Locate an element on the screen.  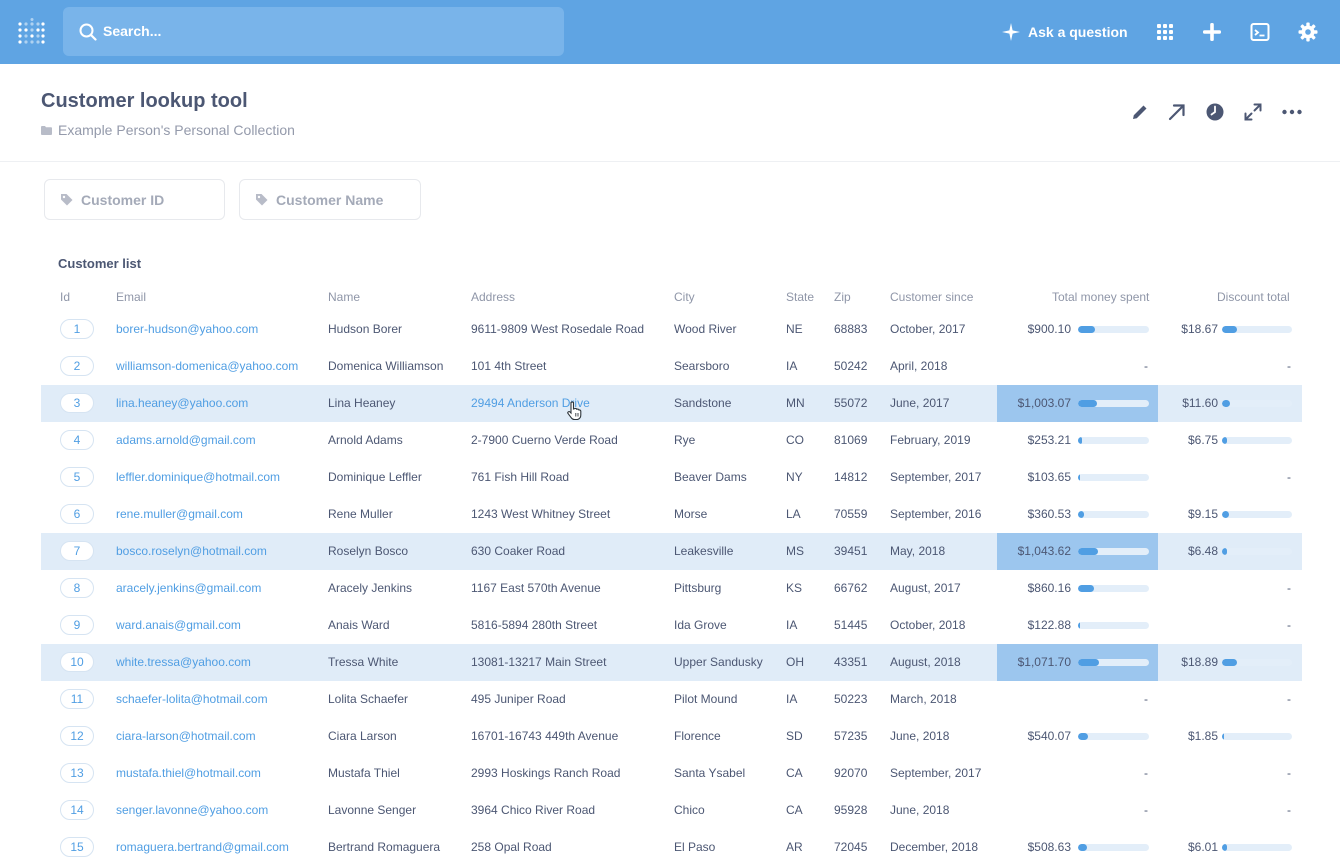
ask-question-button: Ask a question is located at coordinates (1065, 32).